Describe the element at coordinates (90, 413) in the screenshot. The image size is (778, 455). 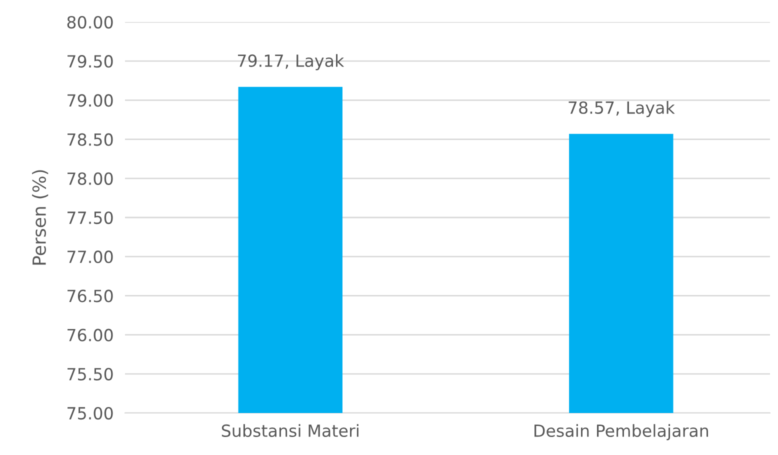
I see `y-tick-label: 75.00` at that location.